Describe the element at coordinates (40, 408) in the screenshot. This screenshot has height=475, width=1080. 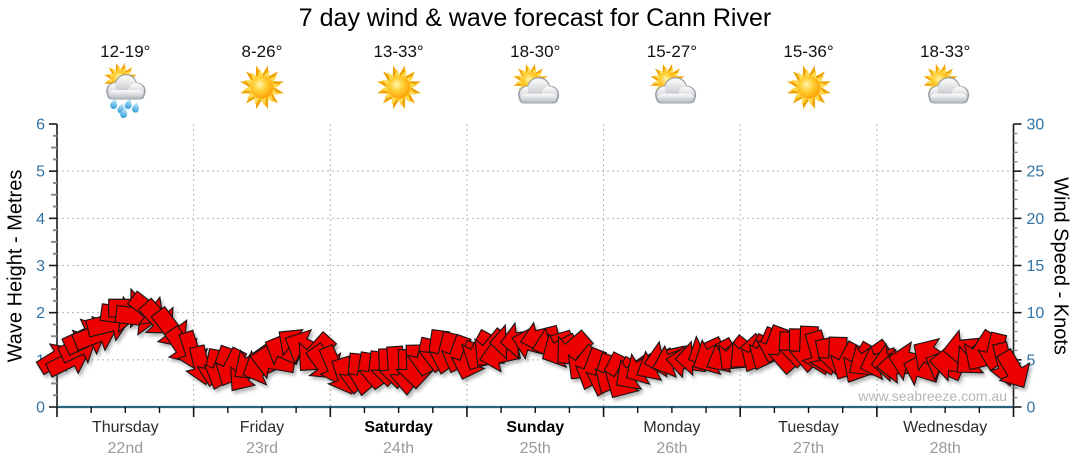
I see `left-tick-label: 0` at that location.